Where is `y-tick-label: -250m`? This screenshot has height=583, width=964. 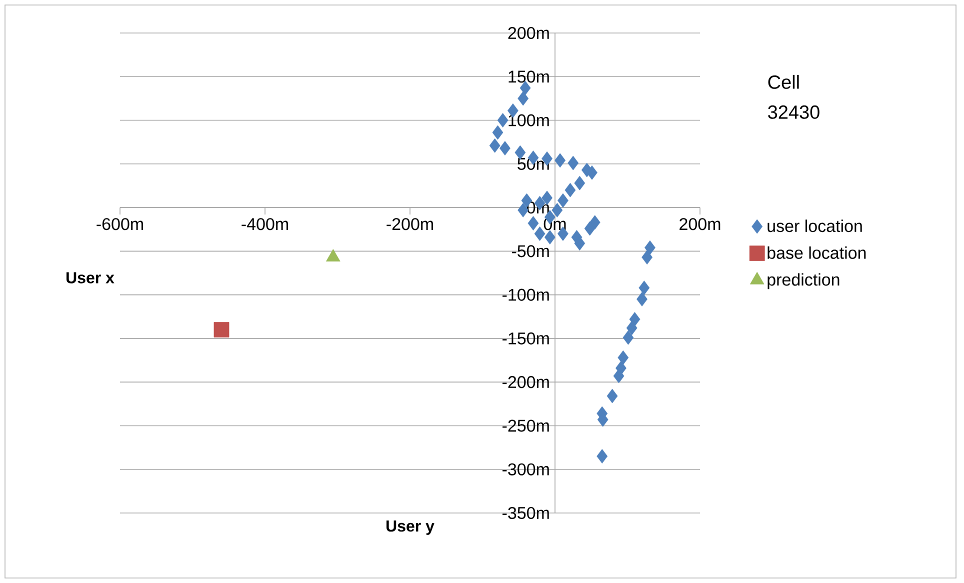 y-tick-label: -250m is located at coordinates (525, 426).